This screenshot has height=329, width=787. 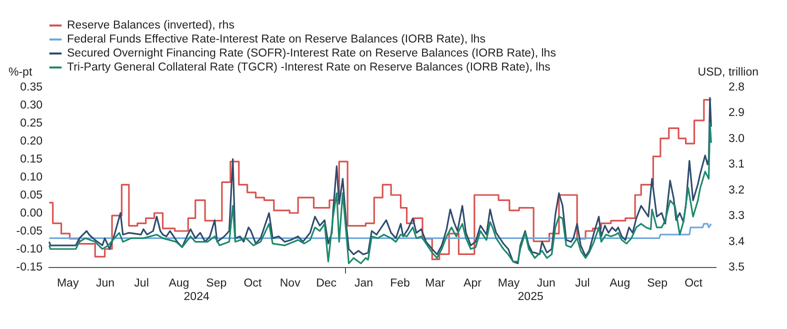 What do you see at coordinates (151, 26) in the screenshot?
I see `legend-label: Reserve Balances (inverted), rhs` at bounding box center [151, 26].